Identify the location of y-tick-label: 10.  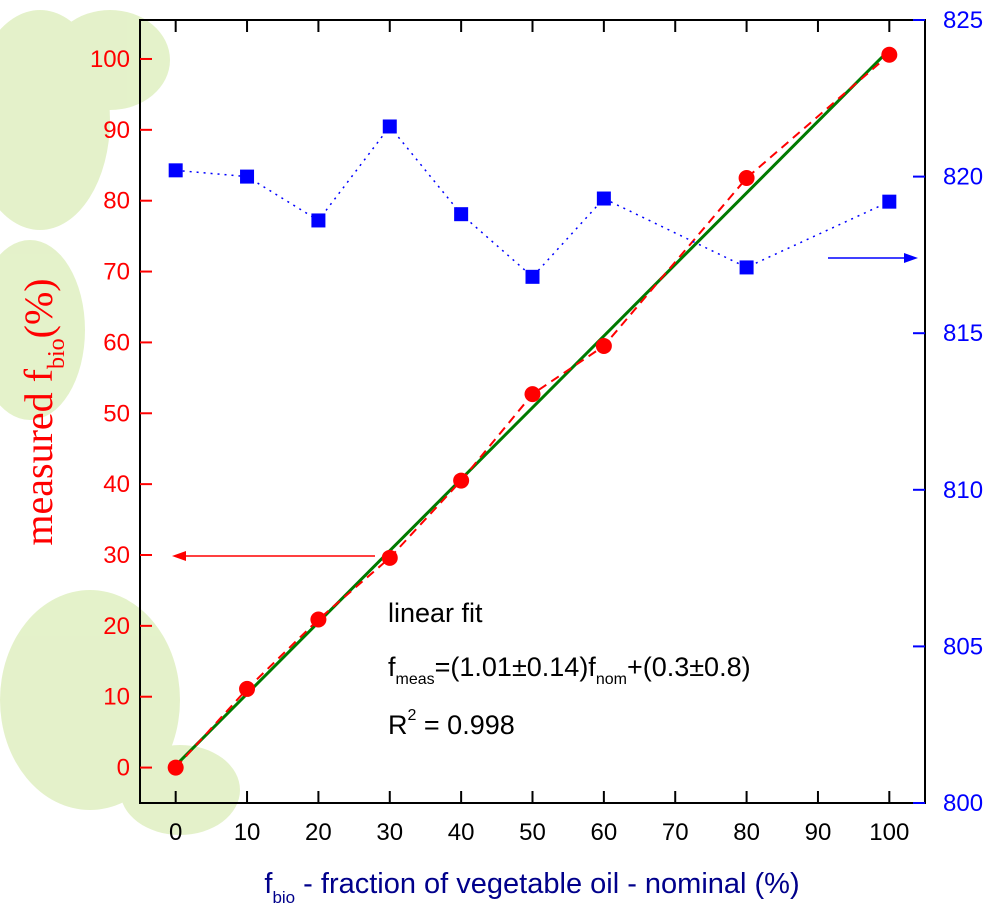
(116, 697).